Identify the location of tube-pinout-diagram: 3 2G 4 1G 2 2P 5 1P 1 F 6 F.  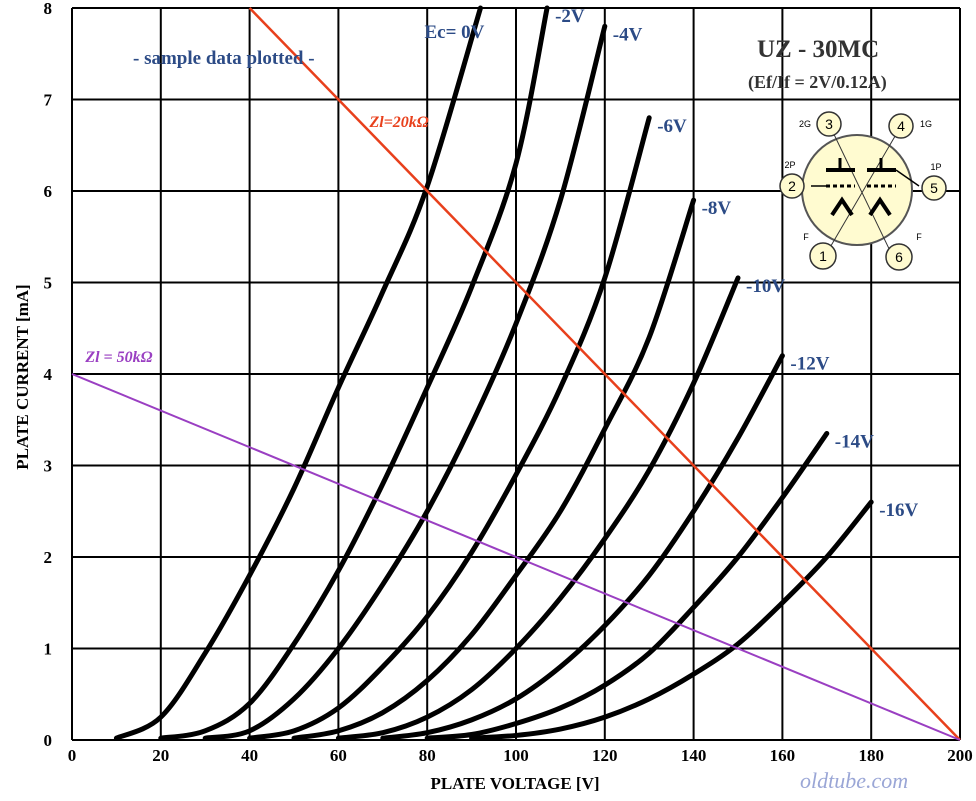
(863, 191).